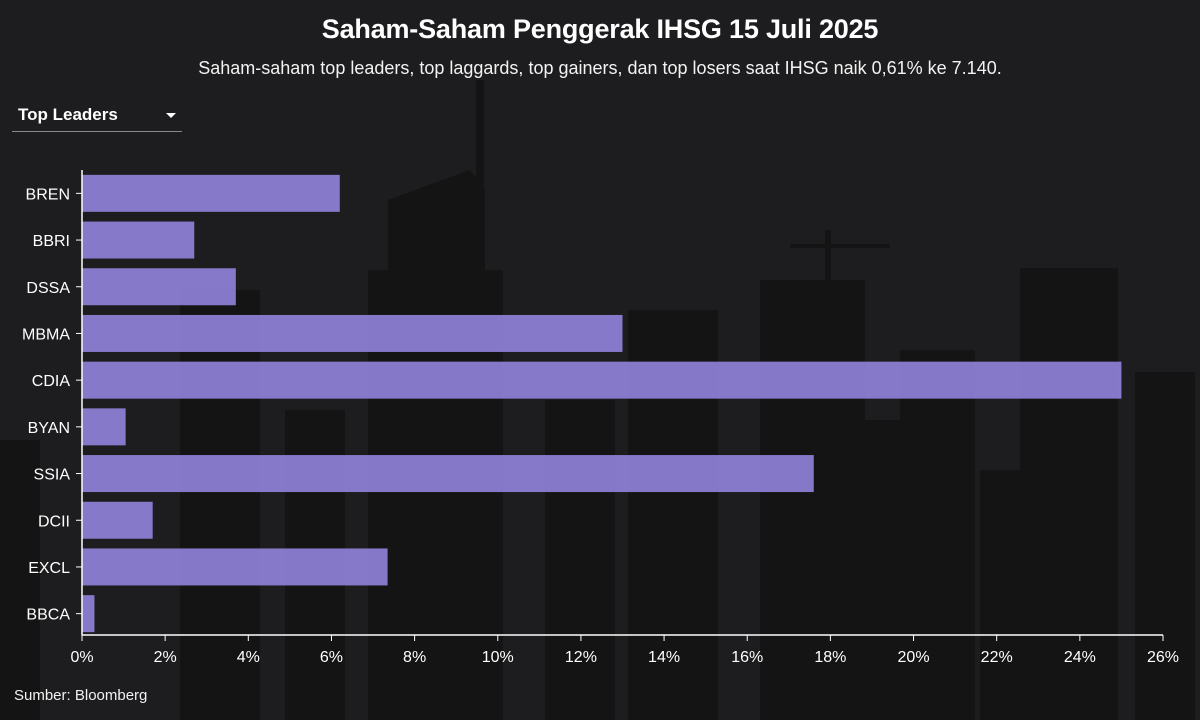 This screenshot has height=720, width=1200. What do you see at coordinates (830, 657) in the screenshot?
I see `x-tick-label: 18%` at bounding box center [830, 657].